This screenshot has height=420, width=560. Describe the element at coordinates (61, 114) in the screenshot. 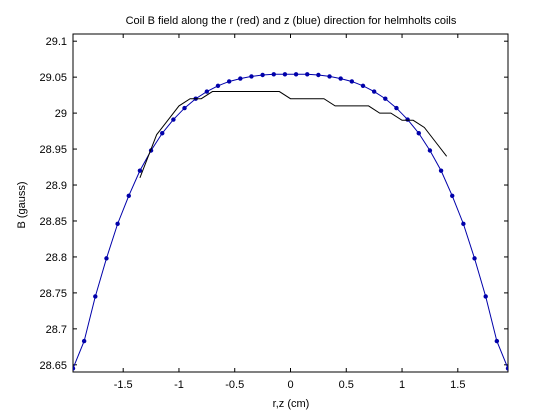

I see `y-tick-label: 29` at that location.